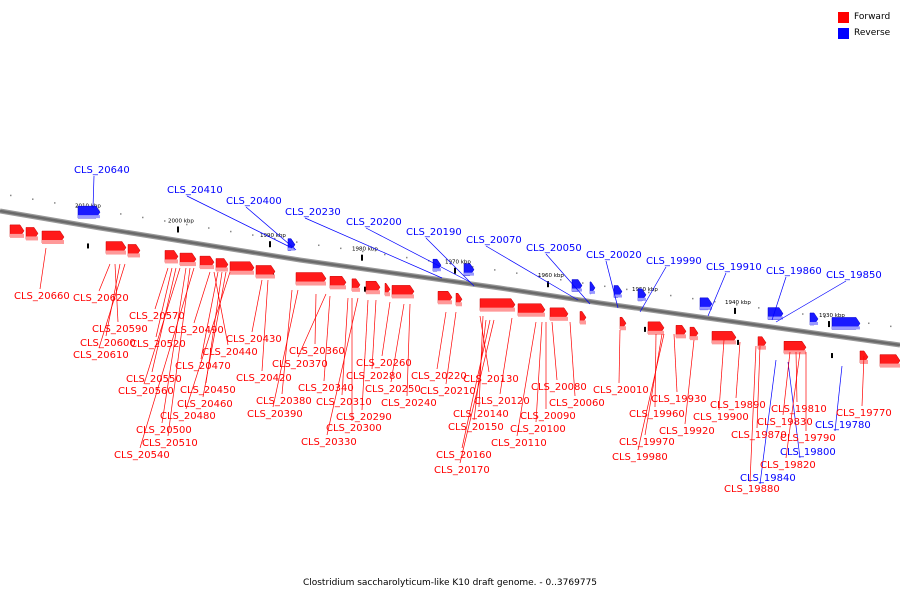 The image size is (900, 604). Describe the element at coordinates (794, 271) in the screenshot. I see `reverse-gene-label: CLS_19860` at that location.